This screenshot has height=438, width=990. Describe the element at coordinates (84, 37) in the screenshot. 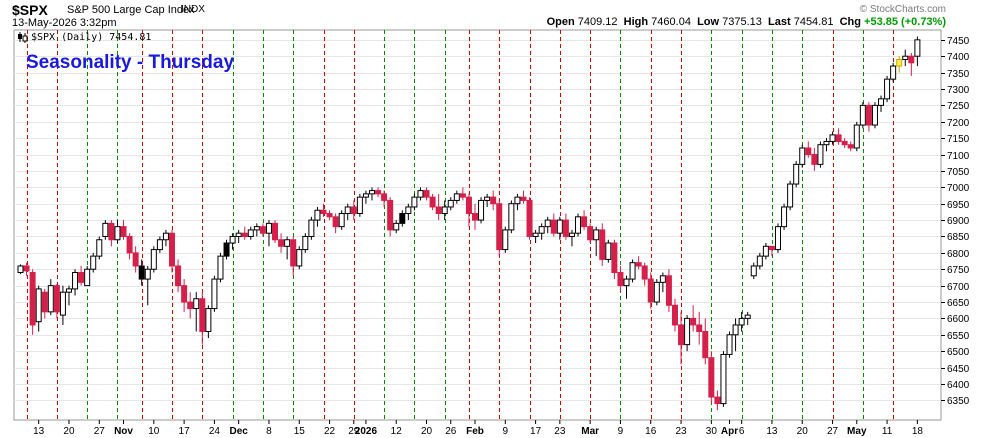

I see `legend: $SPX (Daily) 7454.81` at that location.